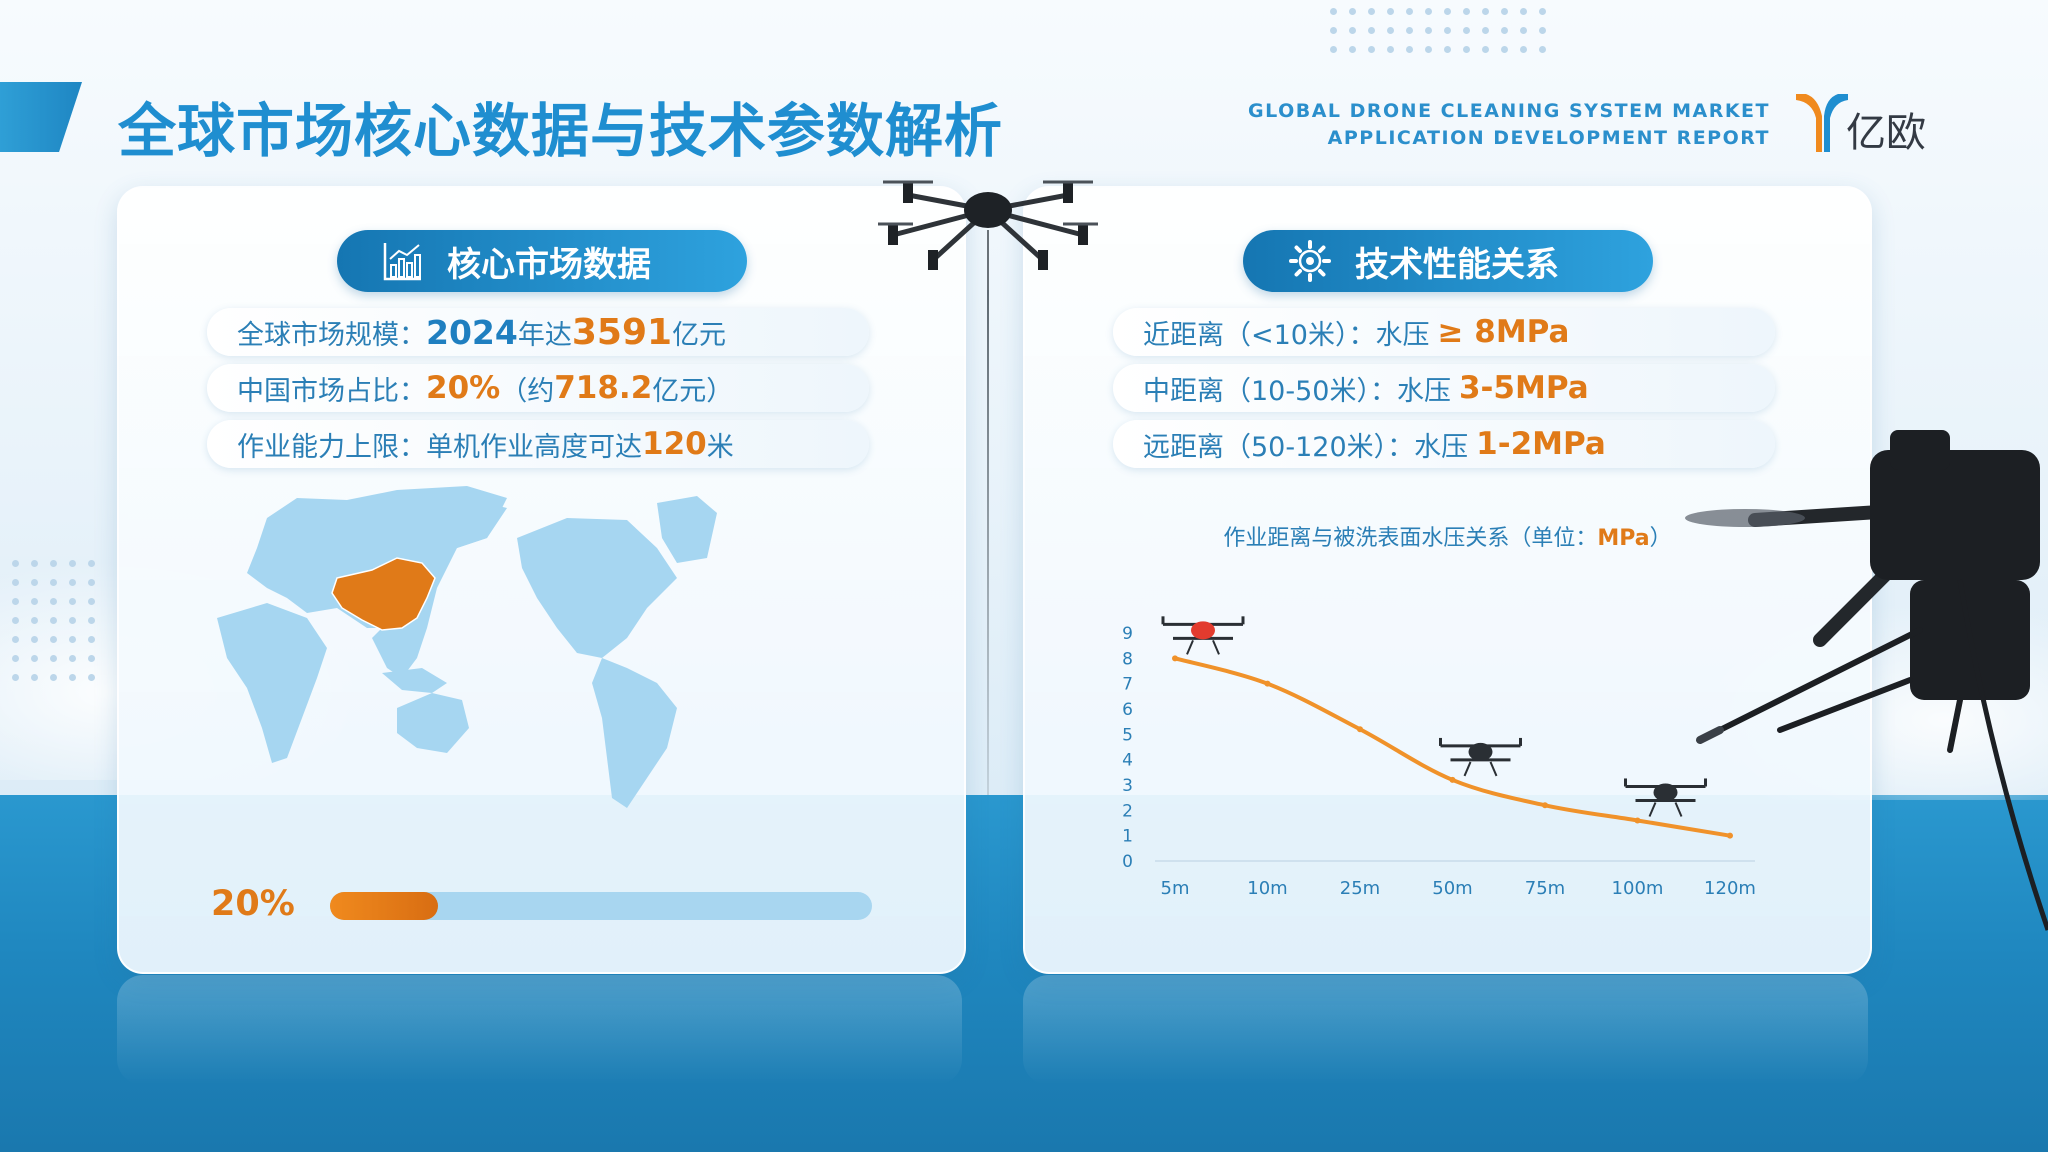 The image size is (2048, 1152). What do you see at coordinates (384, 906) in the screenshot?
I see `china-share-progress-fill` at bounding box center [384, 906].